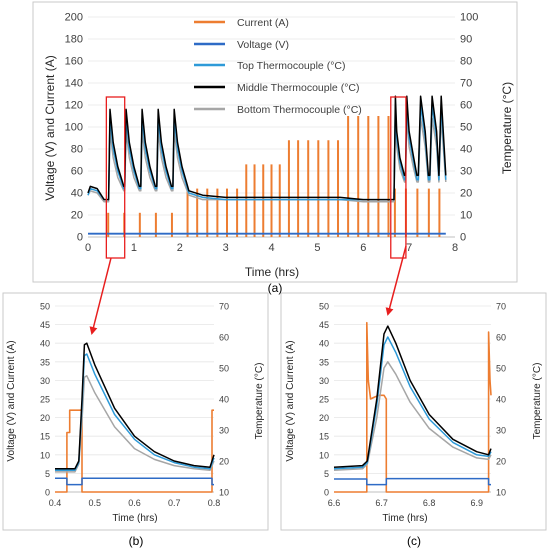 The image size is (550, 550). What do you see at coordinates (501, 338) in the screenshot?
I see `panel-c-y2-tick-label: 60` at bounding box center [501, 338].